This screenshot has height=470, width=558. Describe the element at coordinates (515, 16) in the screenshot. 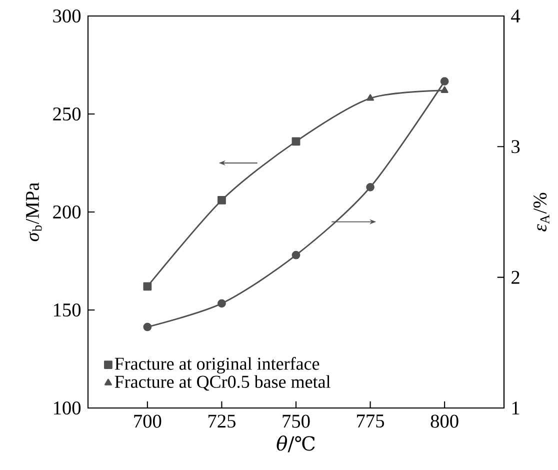

I see `y2-tick-label: 4` at that location.